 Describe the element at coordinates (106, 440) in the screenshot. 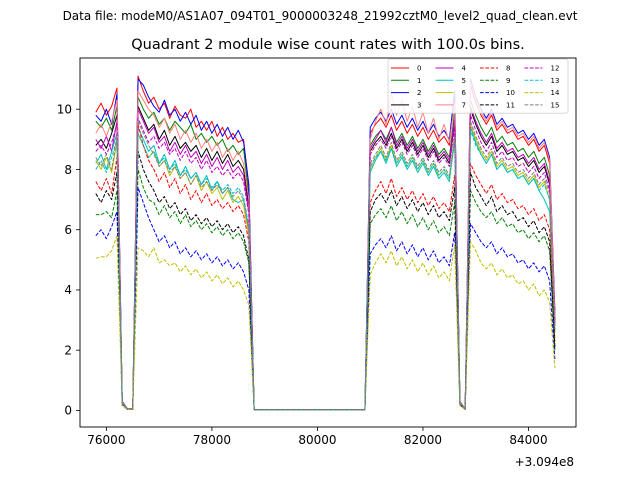

I see `x-tick-label: 76000` at that location.